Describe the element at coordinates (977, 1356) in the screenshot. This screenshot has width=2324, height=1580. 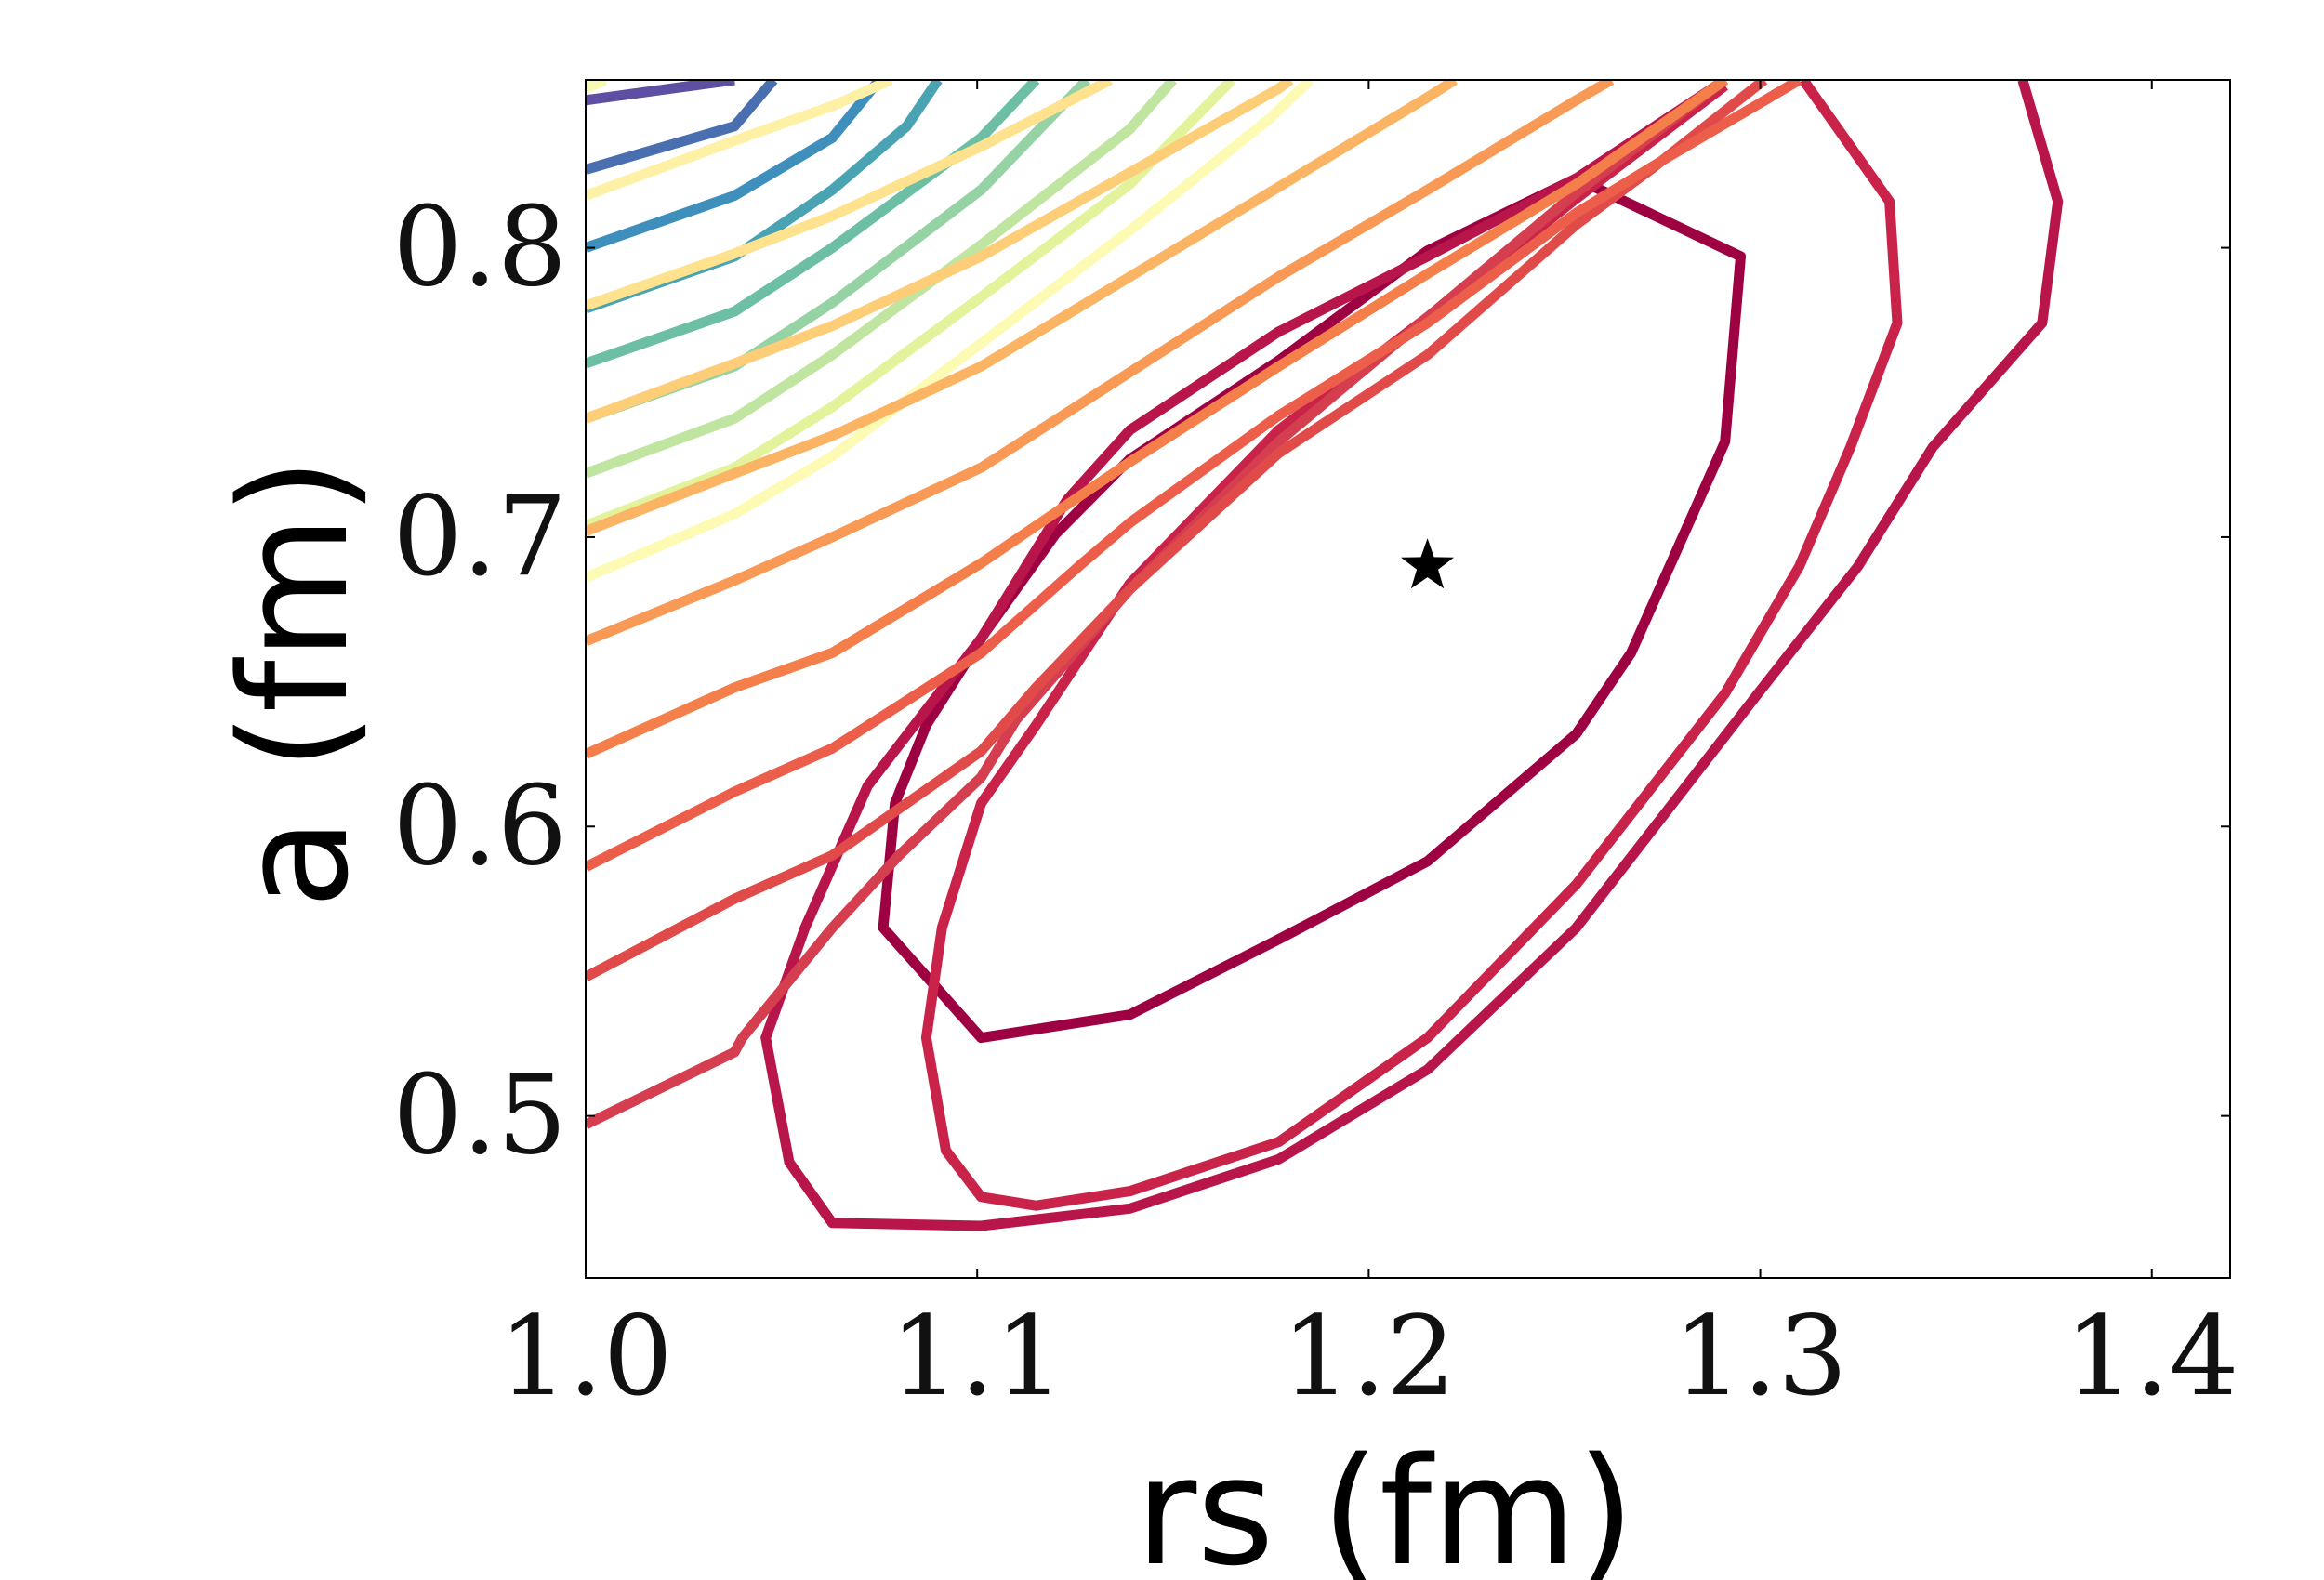
I see `x-tick-label: 1.1` at that location.